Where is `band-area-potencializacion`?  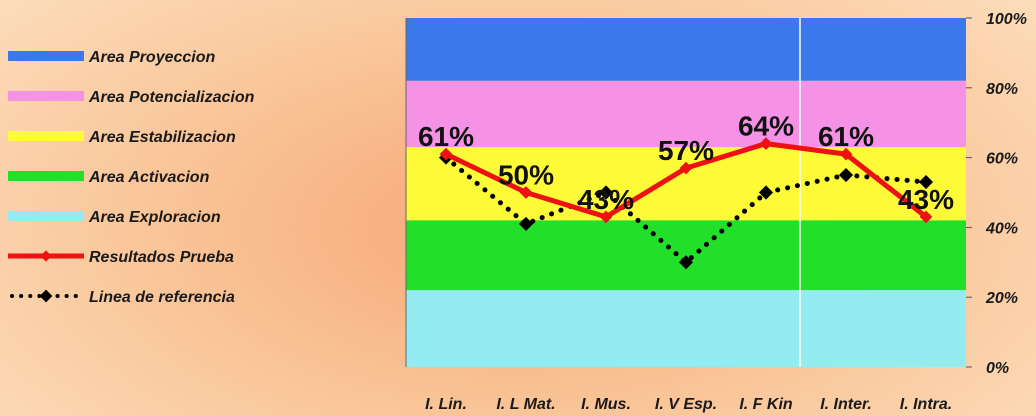
band-area-potencializacion is located at coordinates (686, 114).